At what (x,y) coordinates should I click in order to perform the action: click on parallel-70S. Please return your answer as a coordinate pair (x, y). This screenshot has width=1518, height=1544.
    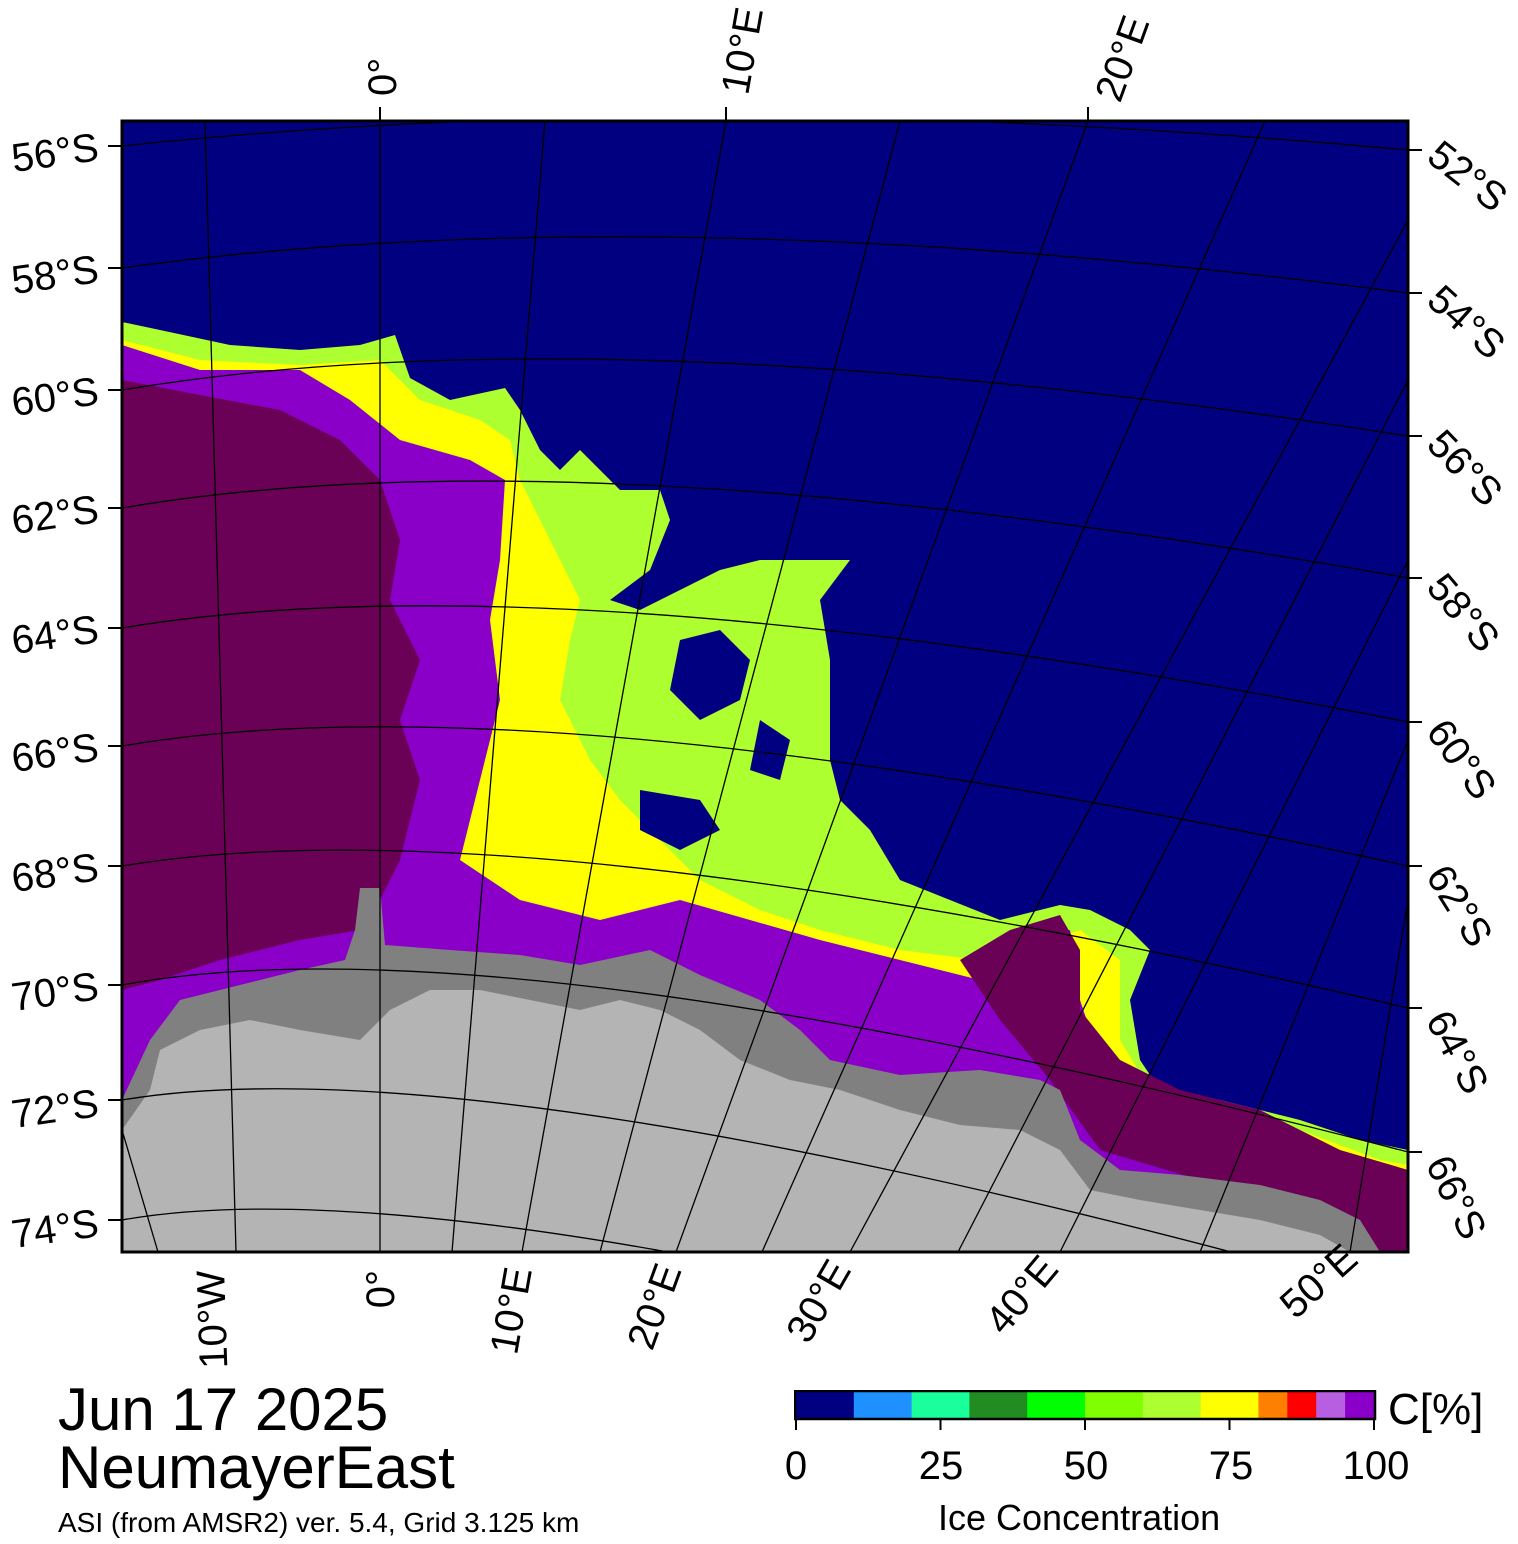
    Looking at the image, I should click on (765, 1060).